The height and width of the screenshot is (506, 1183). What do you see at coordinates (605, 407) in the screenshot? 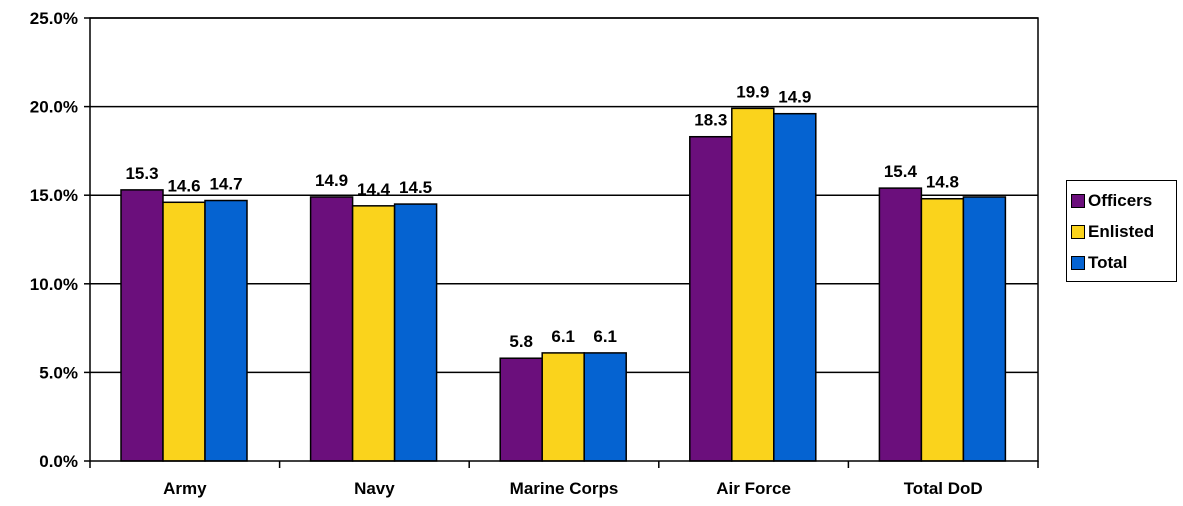
I see `bar-total-marine-corps` at bounding box center [605, 407].